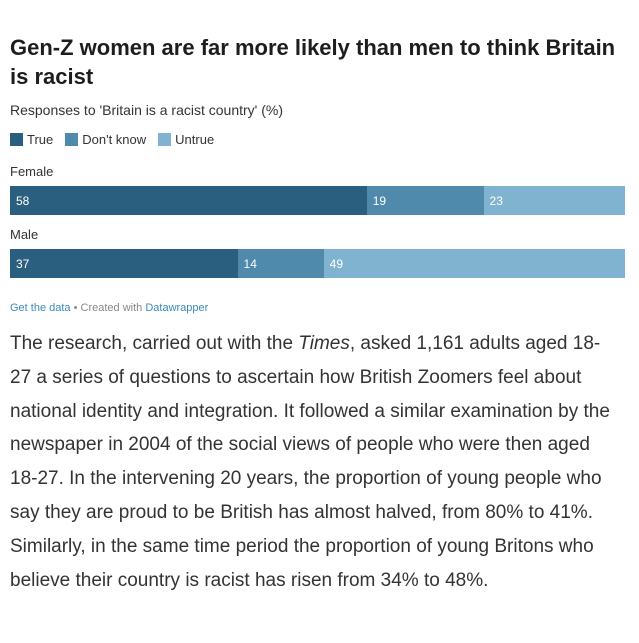  Describe the element at coordinates (32, 171) in the screenshot. I see `group-label-female: Female` at that location.